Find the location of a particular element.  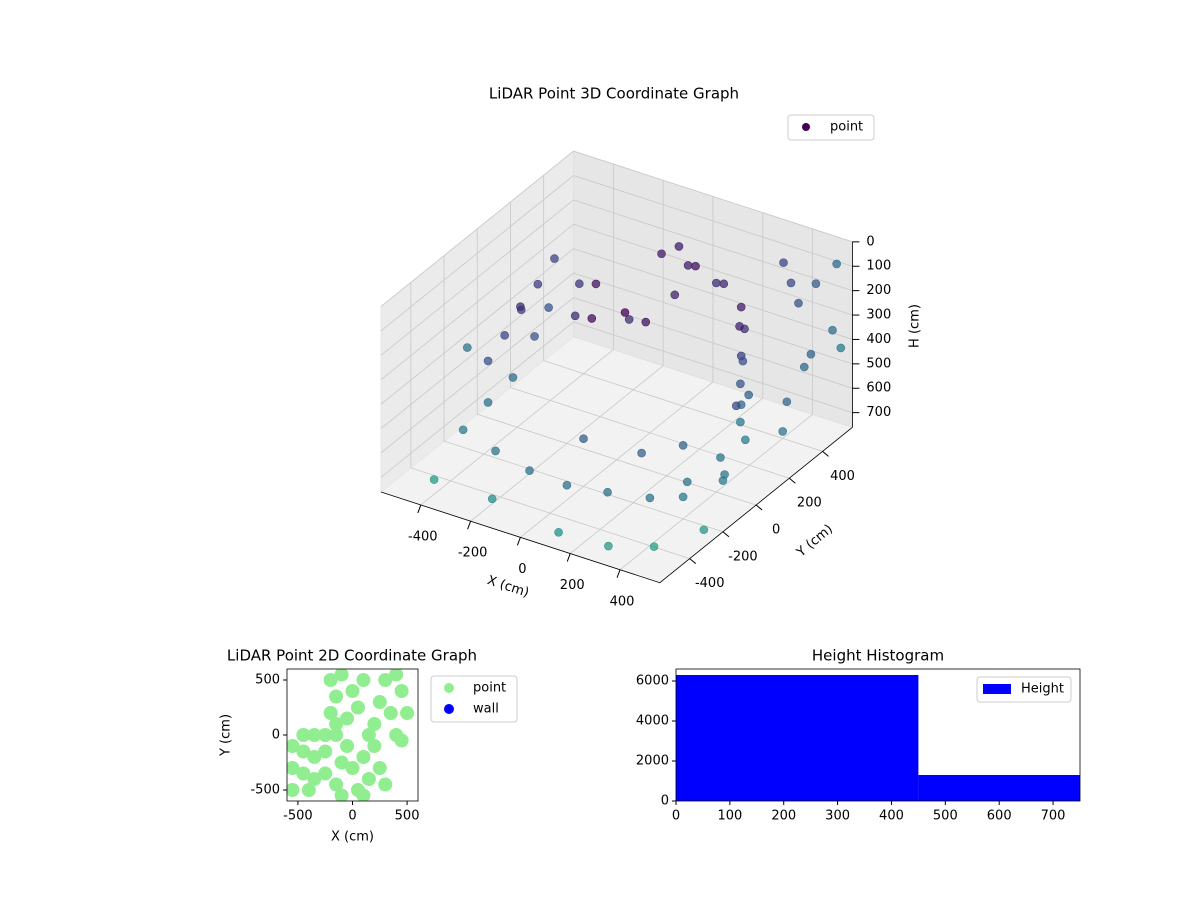

z-tick-label: 300 is located at coordinates (878, 315).